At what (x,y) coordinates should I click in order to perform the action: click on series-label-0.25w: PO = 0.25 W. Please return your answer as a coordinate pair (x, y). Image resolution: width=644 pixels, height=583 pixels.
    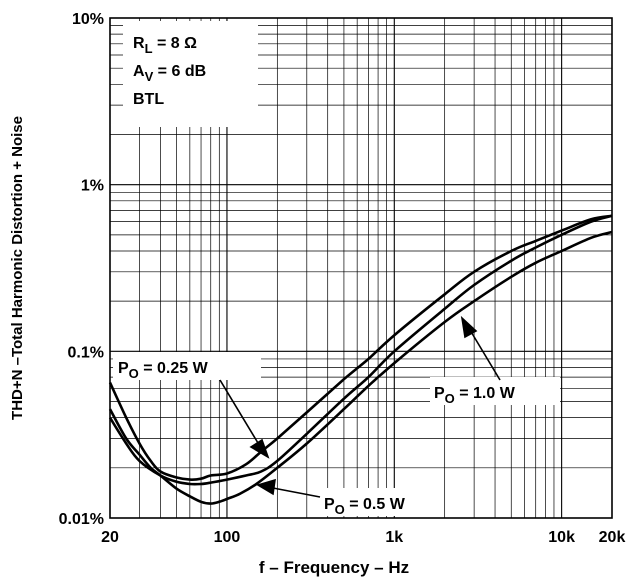
    Looking at the image, I should click on (187, 366).